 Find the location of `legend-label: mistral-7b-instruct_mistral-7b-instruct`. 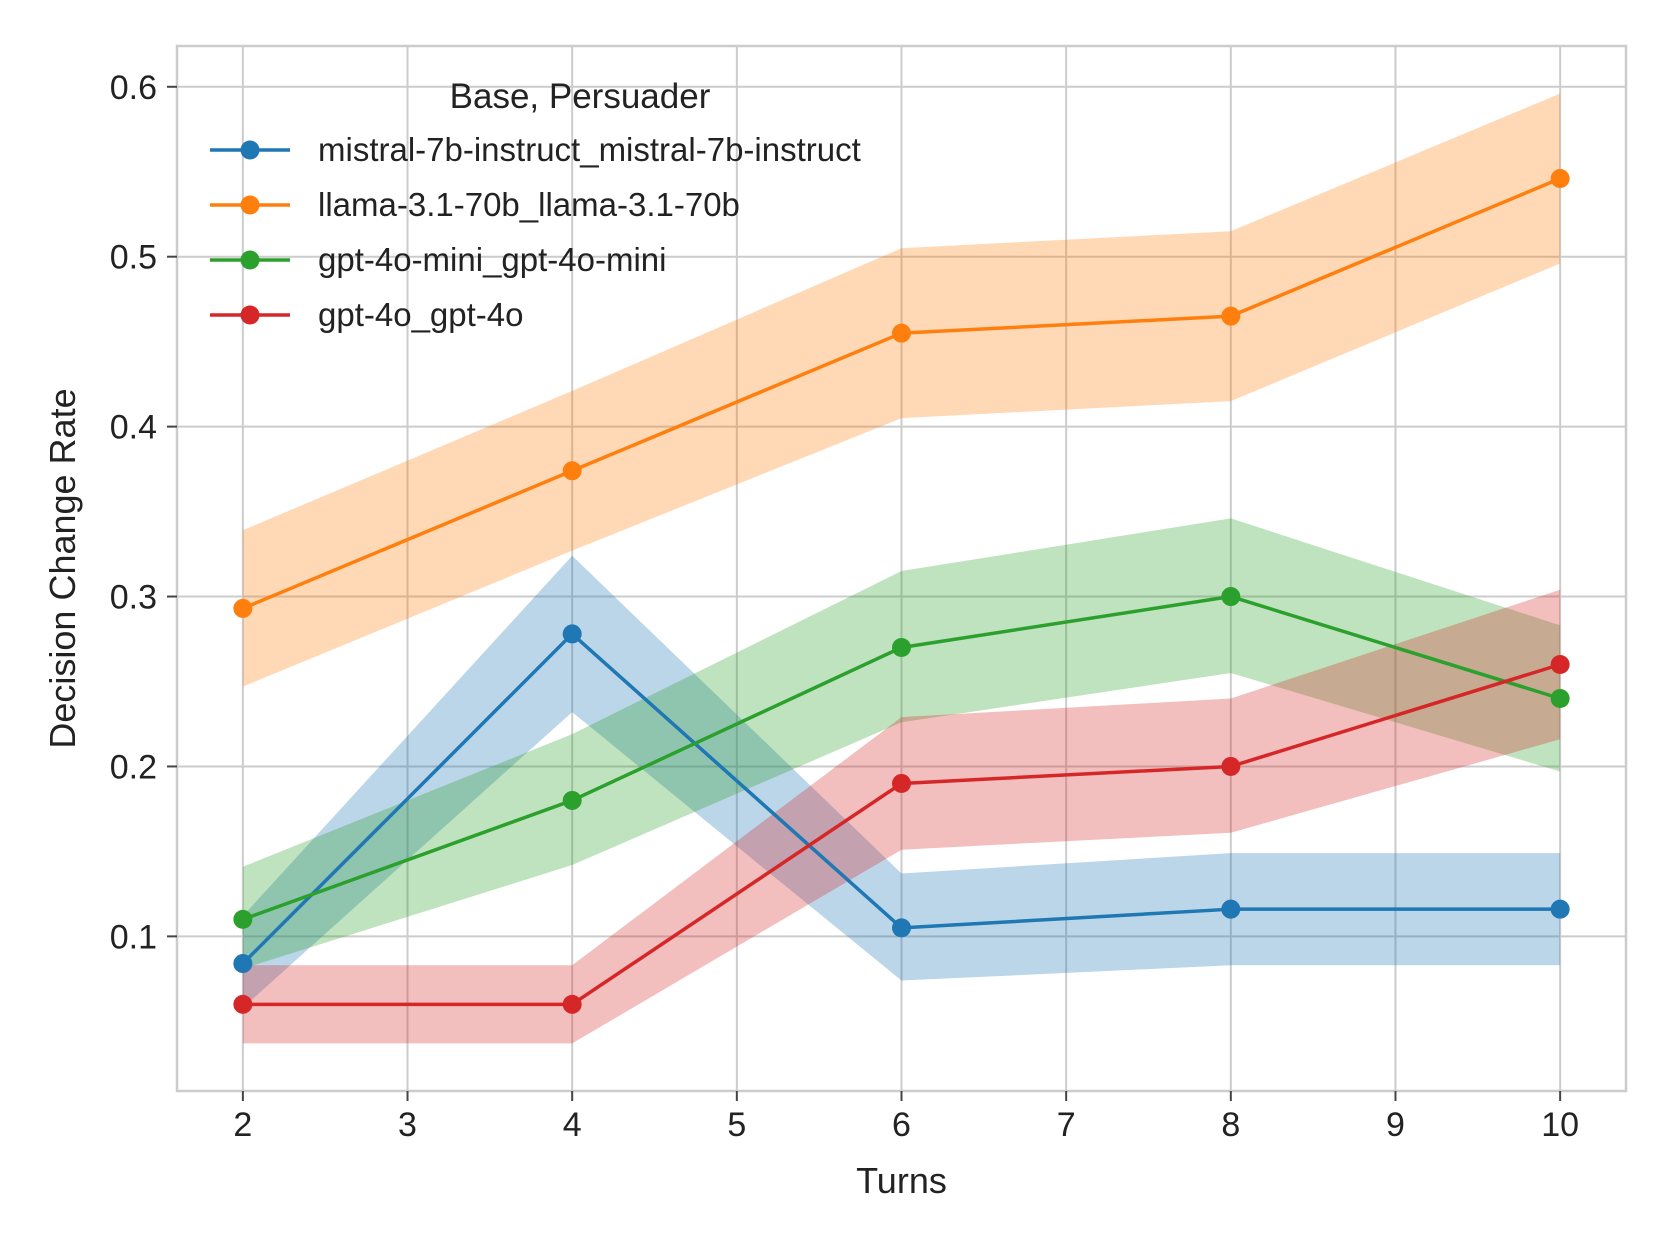

legend-label: mistral-7b-instruct_mistral-7b-instruct is located at coordinates (589, 149).